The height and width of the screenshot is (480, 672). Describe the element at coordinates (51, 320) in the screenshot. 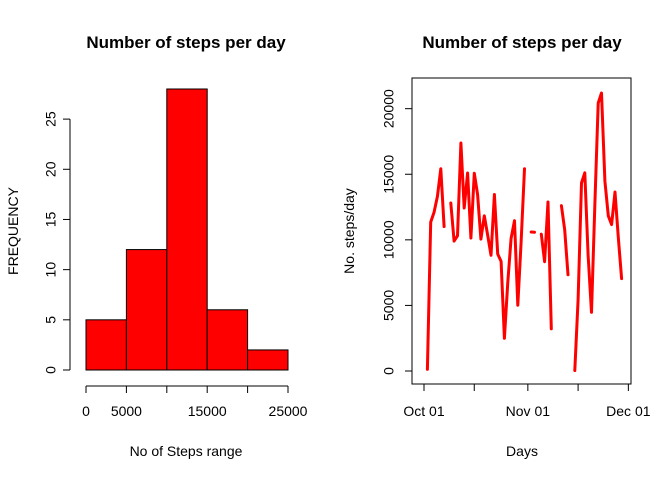

I see `hist-y-tick-label: 5` at that location.